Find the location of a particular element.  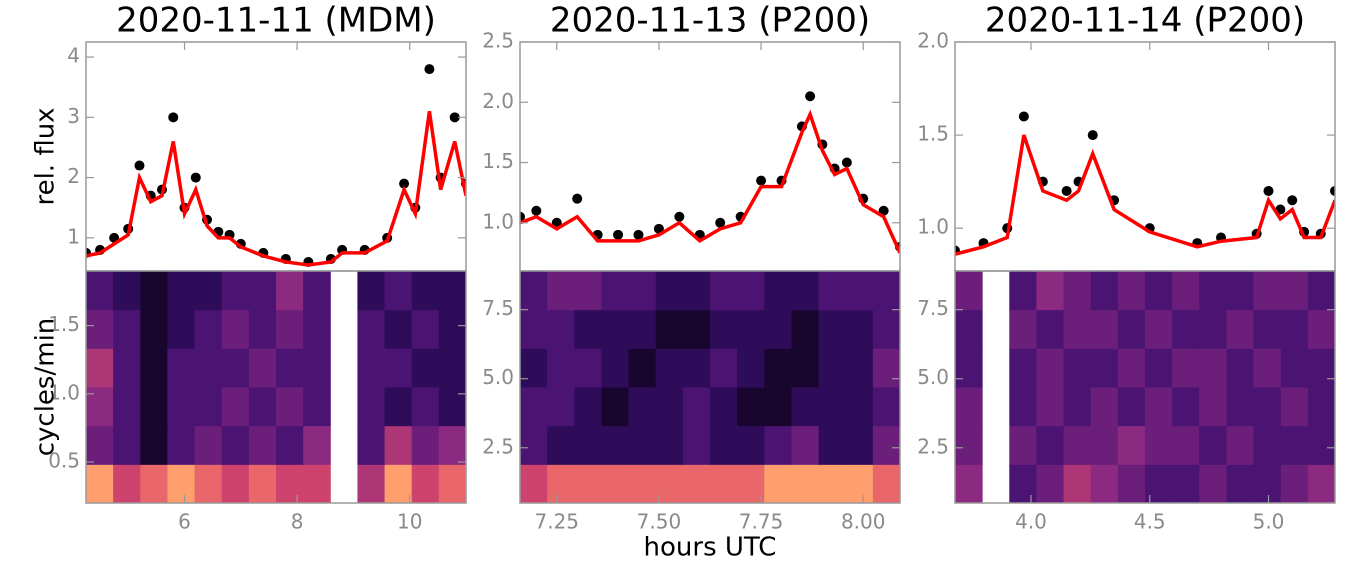

x-tick-label: 5.0 is located at coordinates (1269, 522).